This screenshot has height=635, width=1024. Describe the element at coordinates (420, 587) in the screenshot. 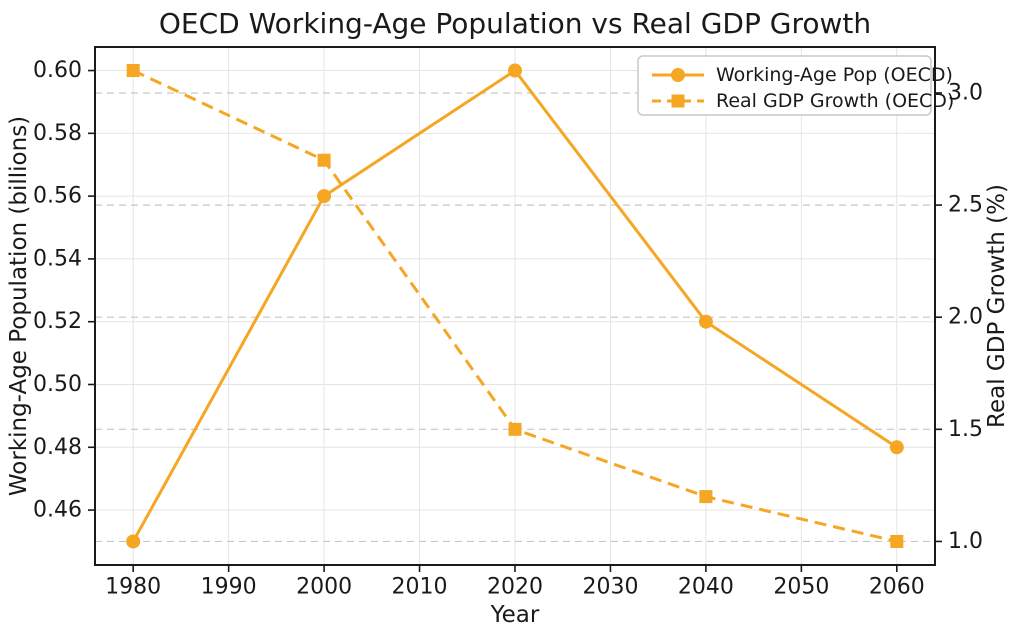

I see `x-tick-label: 2010` at that location.